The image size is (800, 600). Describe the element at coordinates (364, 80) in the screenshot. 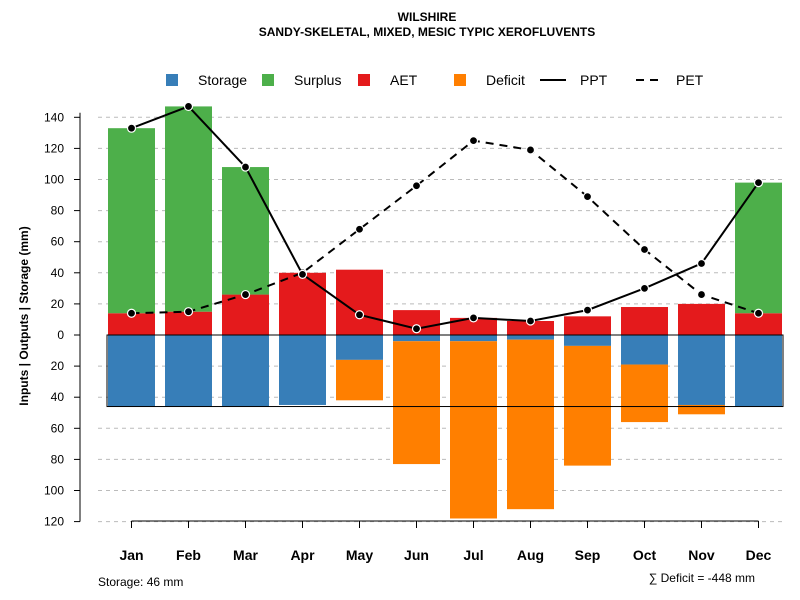

I see `legend-aet-swatch` at that location.